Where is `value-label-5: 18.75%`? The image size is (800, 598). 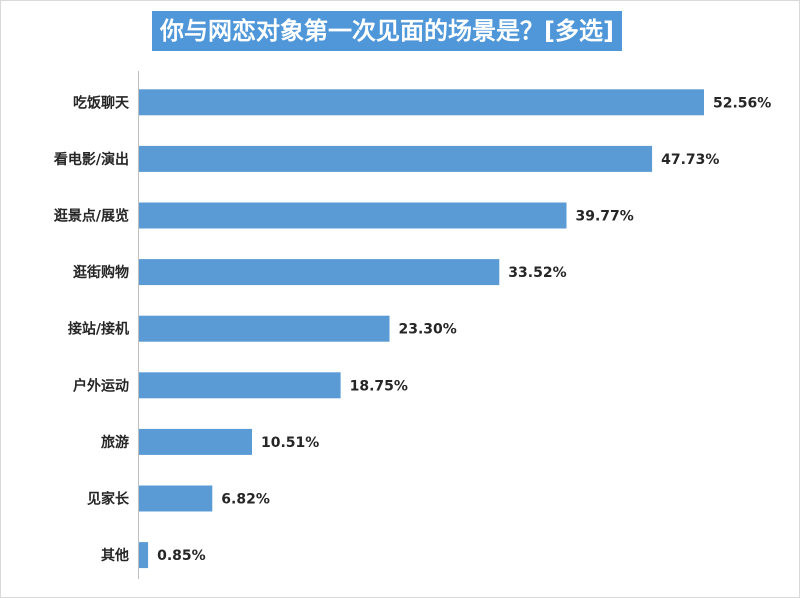 value-label-5: 18.75% is located at coordinates (379, 386).